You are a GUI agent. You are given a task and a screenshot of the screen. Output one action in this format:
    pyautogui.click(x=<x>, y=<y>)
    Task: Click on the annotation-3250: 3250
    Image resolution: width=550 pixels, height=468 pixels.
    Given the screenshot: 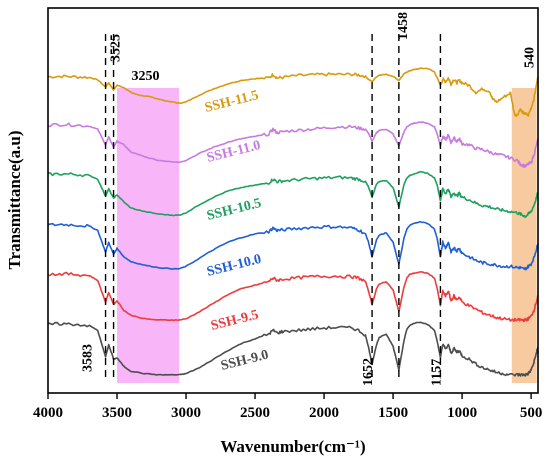 What is the action you would take?
    pyautogui.click(x=146, y=76)
    